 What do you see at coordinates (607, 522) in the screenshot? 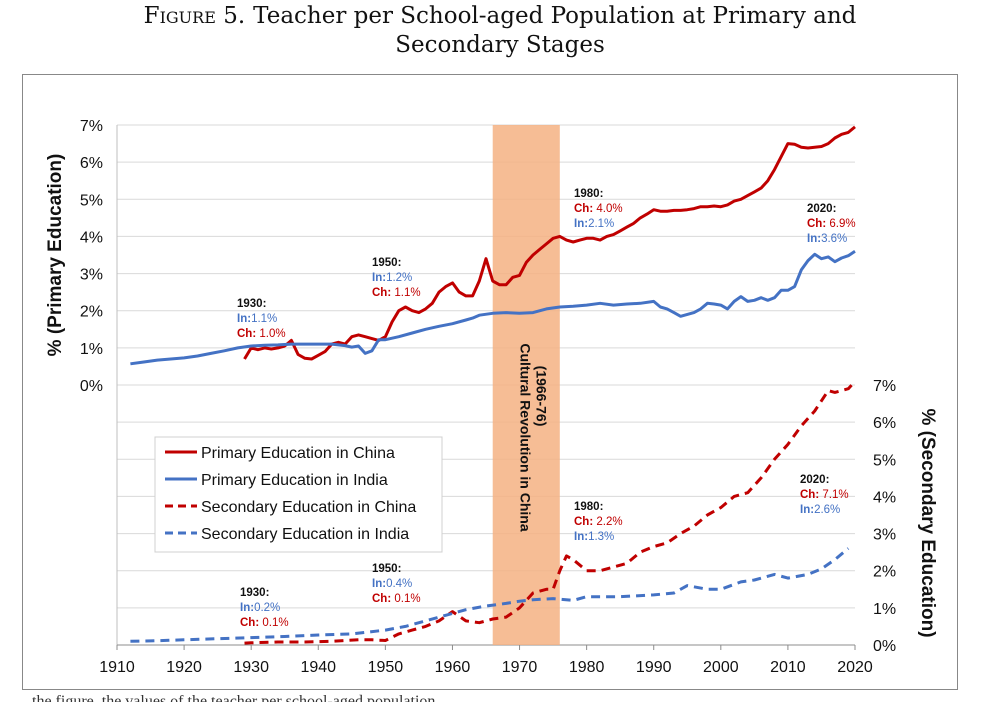
I see `annotation-number: 2.2%` at bounding box center [607, 522].